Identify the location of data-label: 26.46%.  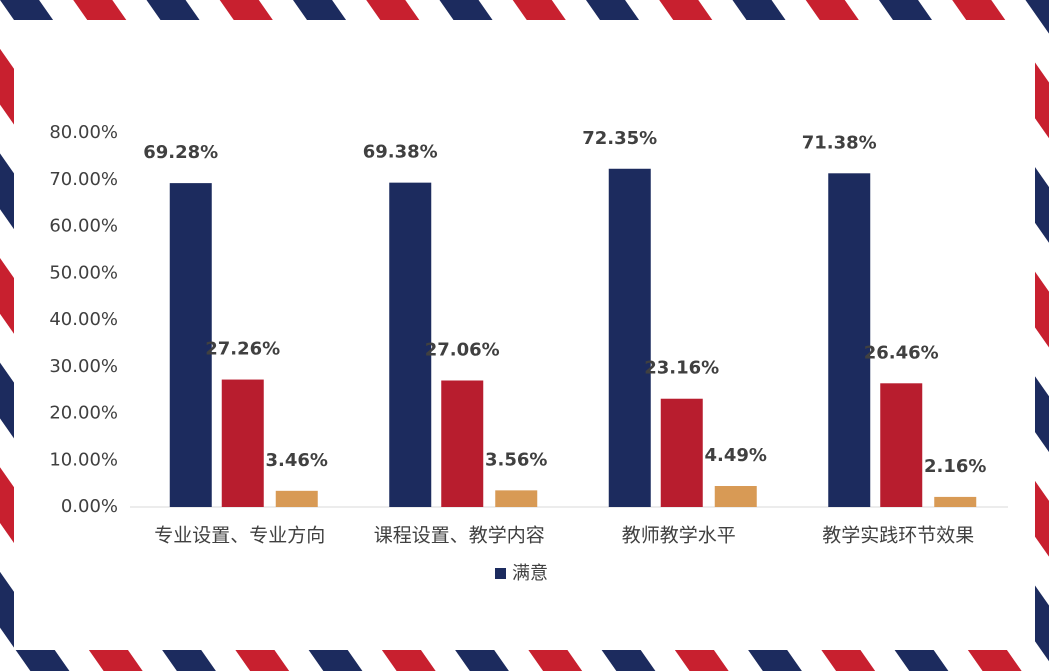
(901, 352).